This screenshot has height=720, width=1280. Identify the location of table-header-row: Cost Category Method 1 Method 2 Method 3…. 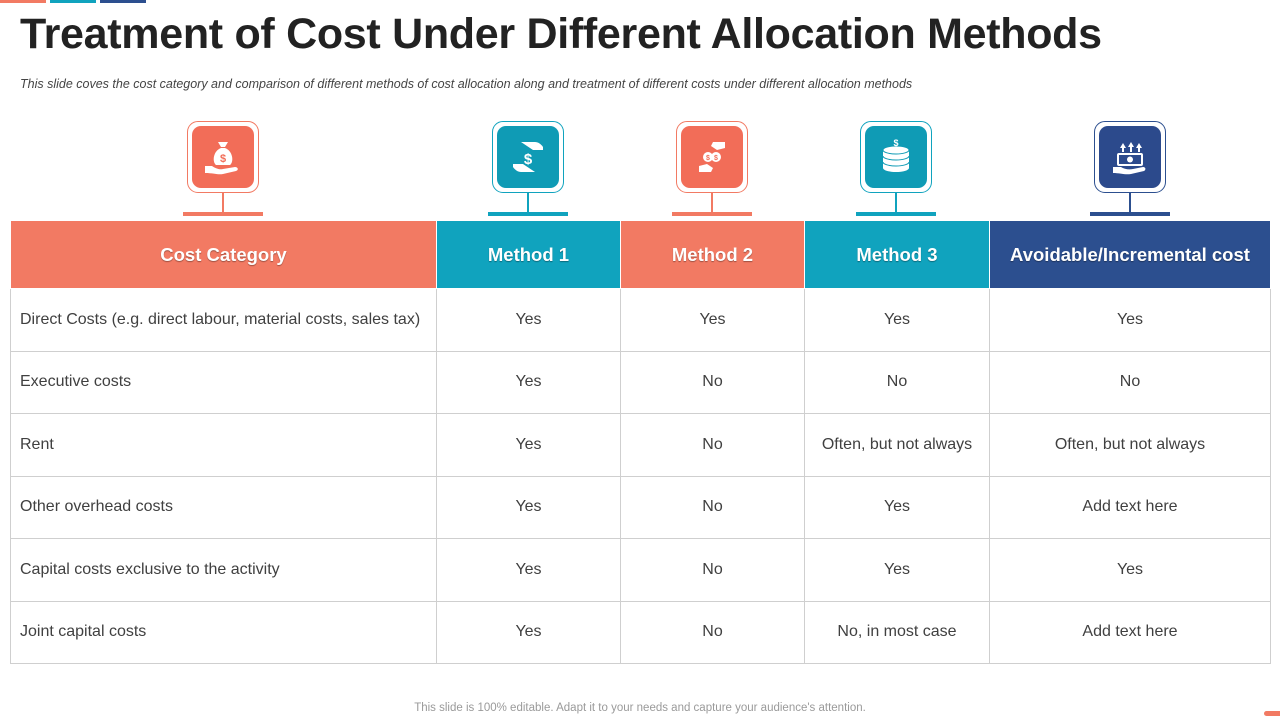
(640, 254).